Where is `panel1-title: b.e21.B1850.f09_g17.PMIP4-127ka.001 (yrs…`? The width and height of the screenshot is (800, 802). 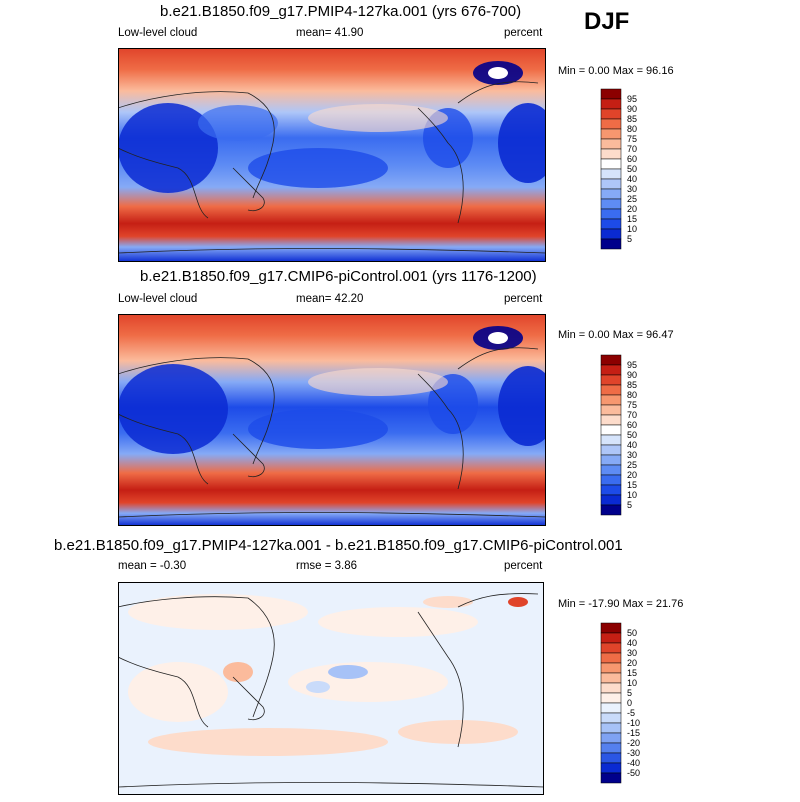 panel1-title: b.e21.B1850.f09_g17.PMIP4-127ka.001 (yrs… is located at coordinates (341, 11).